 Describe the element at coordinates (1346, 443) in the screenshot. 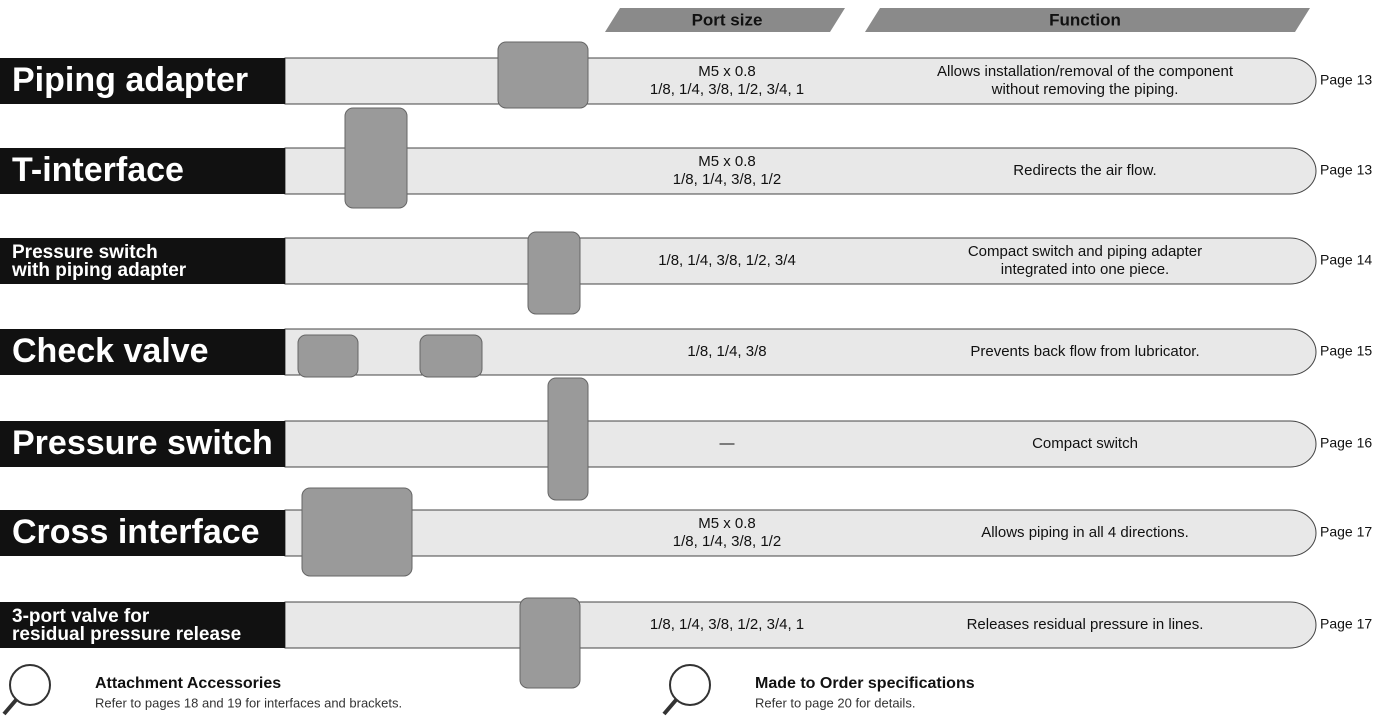

I see `page-ref: Page 16` at that location.